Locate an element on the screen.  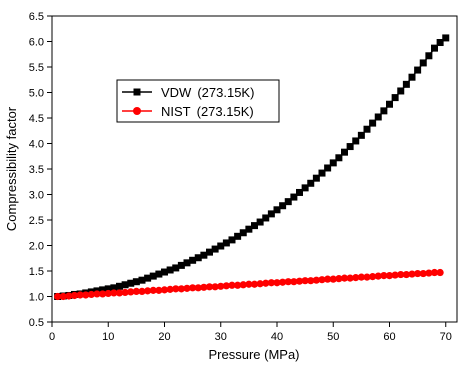
y-tick-label: 3.5 is located at coordinates (36, 170).